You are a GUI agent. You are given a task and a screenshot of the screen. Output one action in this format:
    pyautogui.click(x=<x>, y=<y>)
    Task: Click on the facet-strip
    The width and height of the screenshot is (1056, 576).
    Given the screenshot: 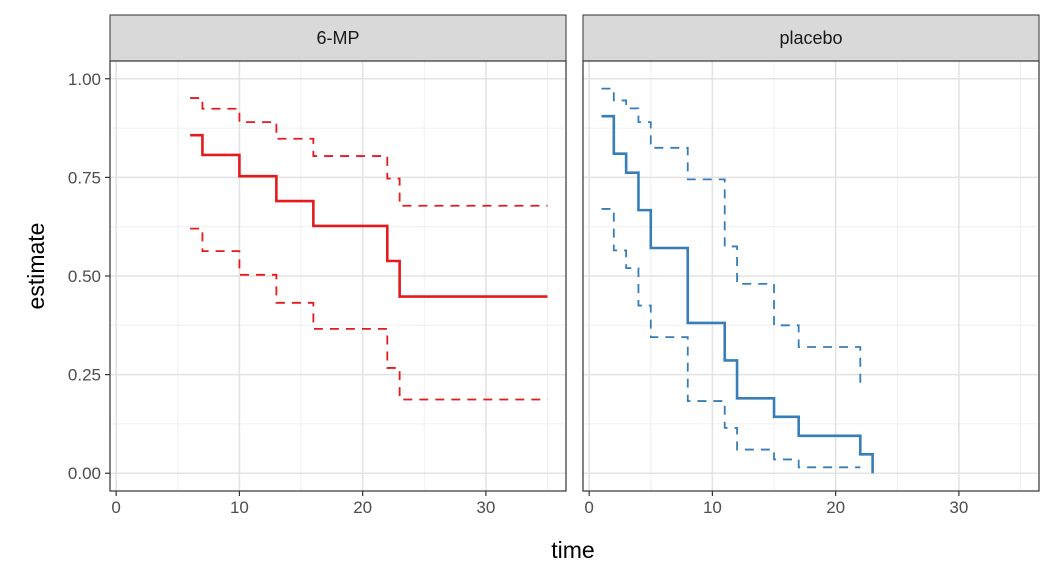 What is the action you would take?
    pyautogui.click(x=338, y=38)
    